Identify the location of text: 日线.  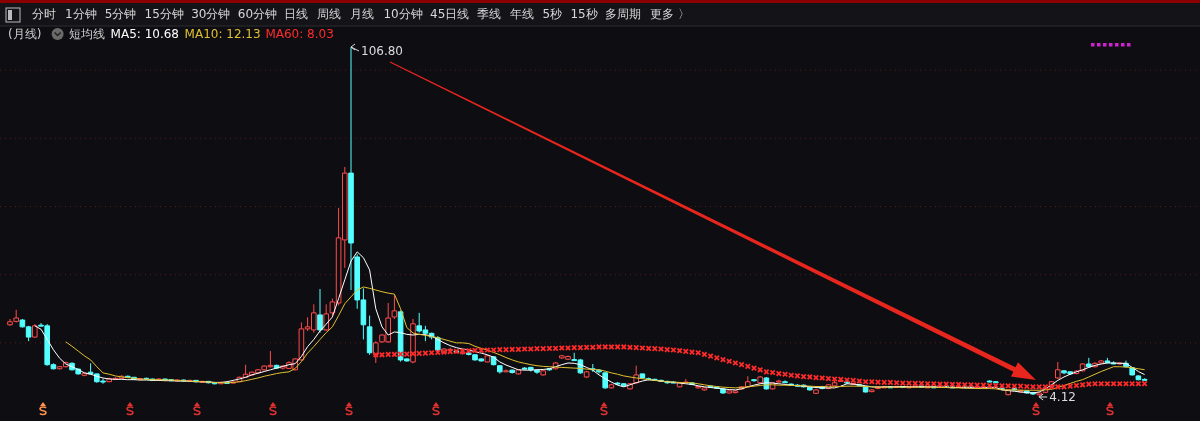
(296, 14).